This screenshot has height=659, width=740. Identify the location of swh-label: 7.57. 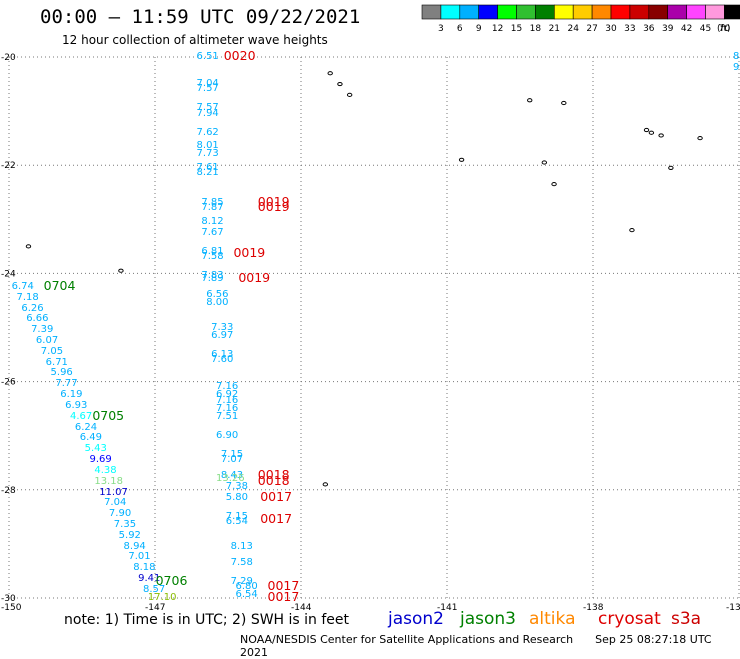
(207, 89).